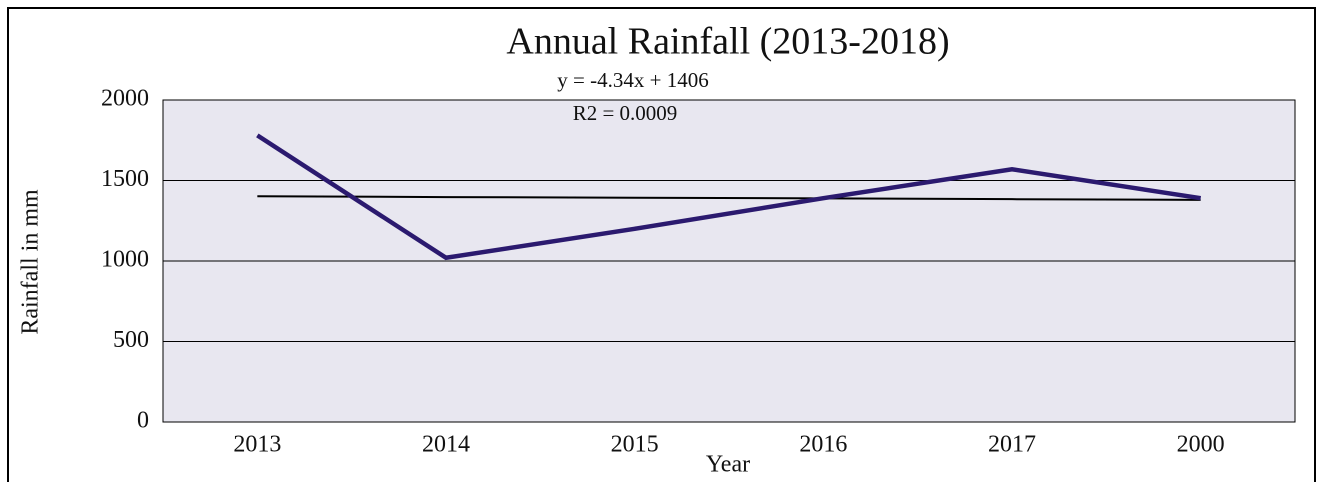 The image size is (1323, 482). Describe the element at coordinates (625, 113) in the screenshot. I see `annotation: R2 = 0.0009` at that location.